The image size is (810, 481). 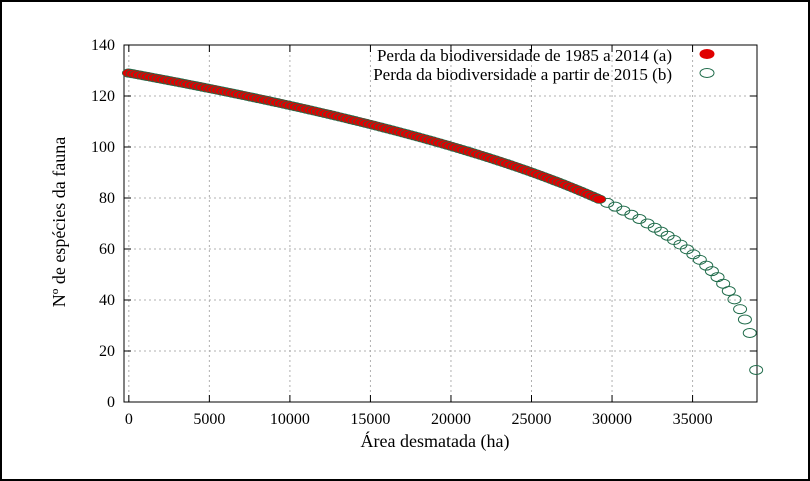 I want to click on x-tick-label: 25000, so click(x=532, y=419).